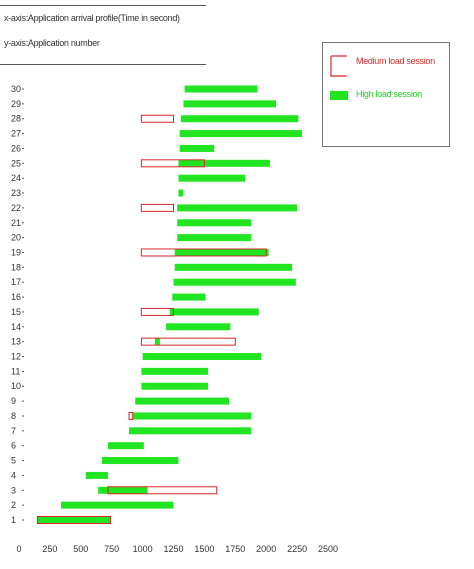 The image size is (474, 569). I want to click on legend-medium-label: Medium load session, so click(395, 61).